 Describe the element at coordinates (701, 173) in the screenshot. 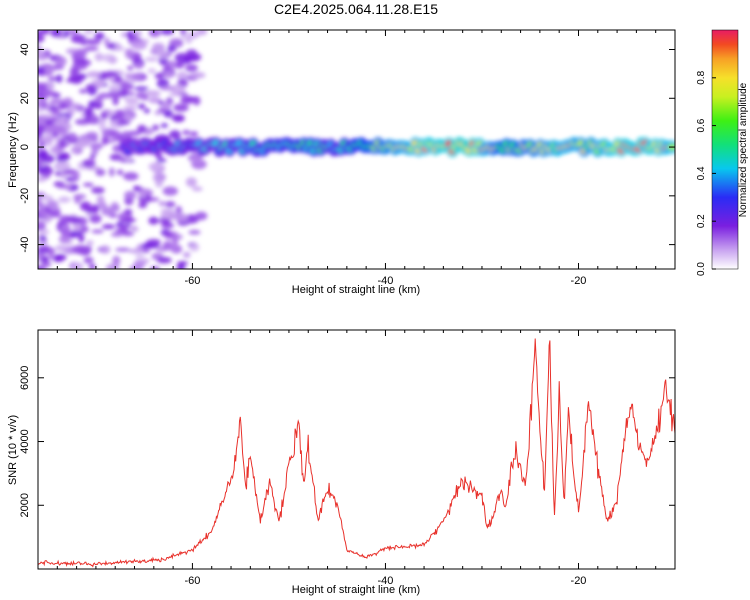

I see `colorbar-tick-label: 0.4` at that location.